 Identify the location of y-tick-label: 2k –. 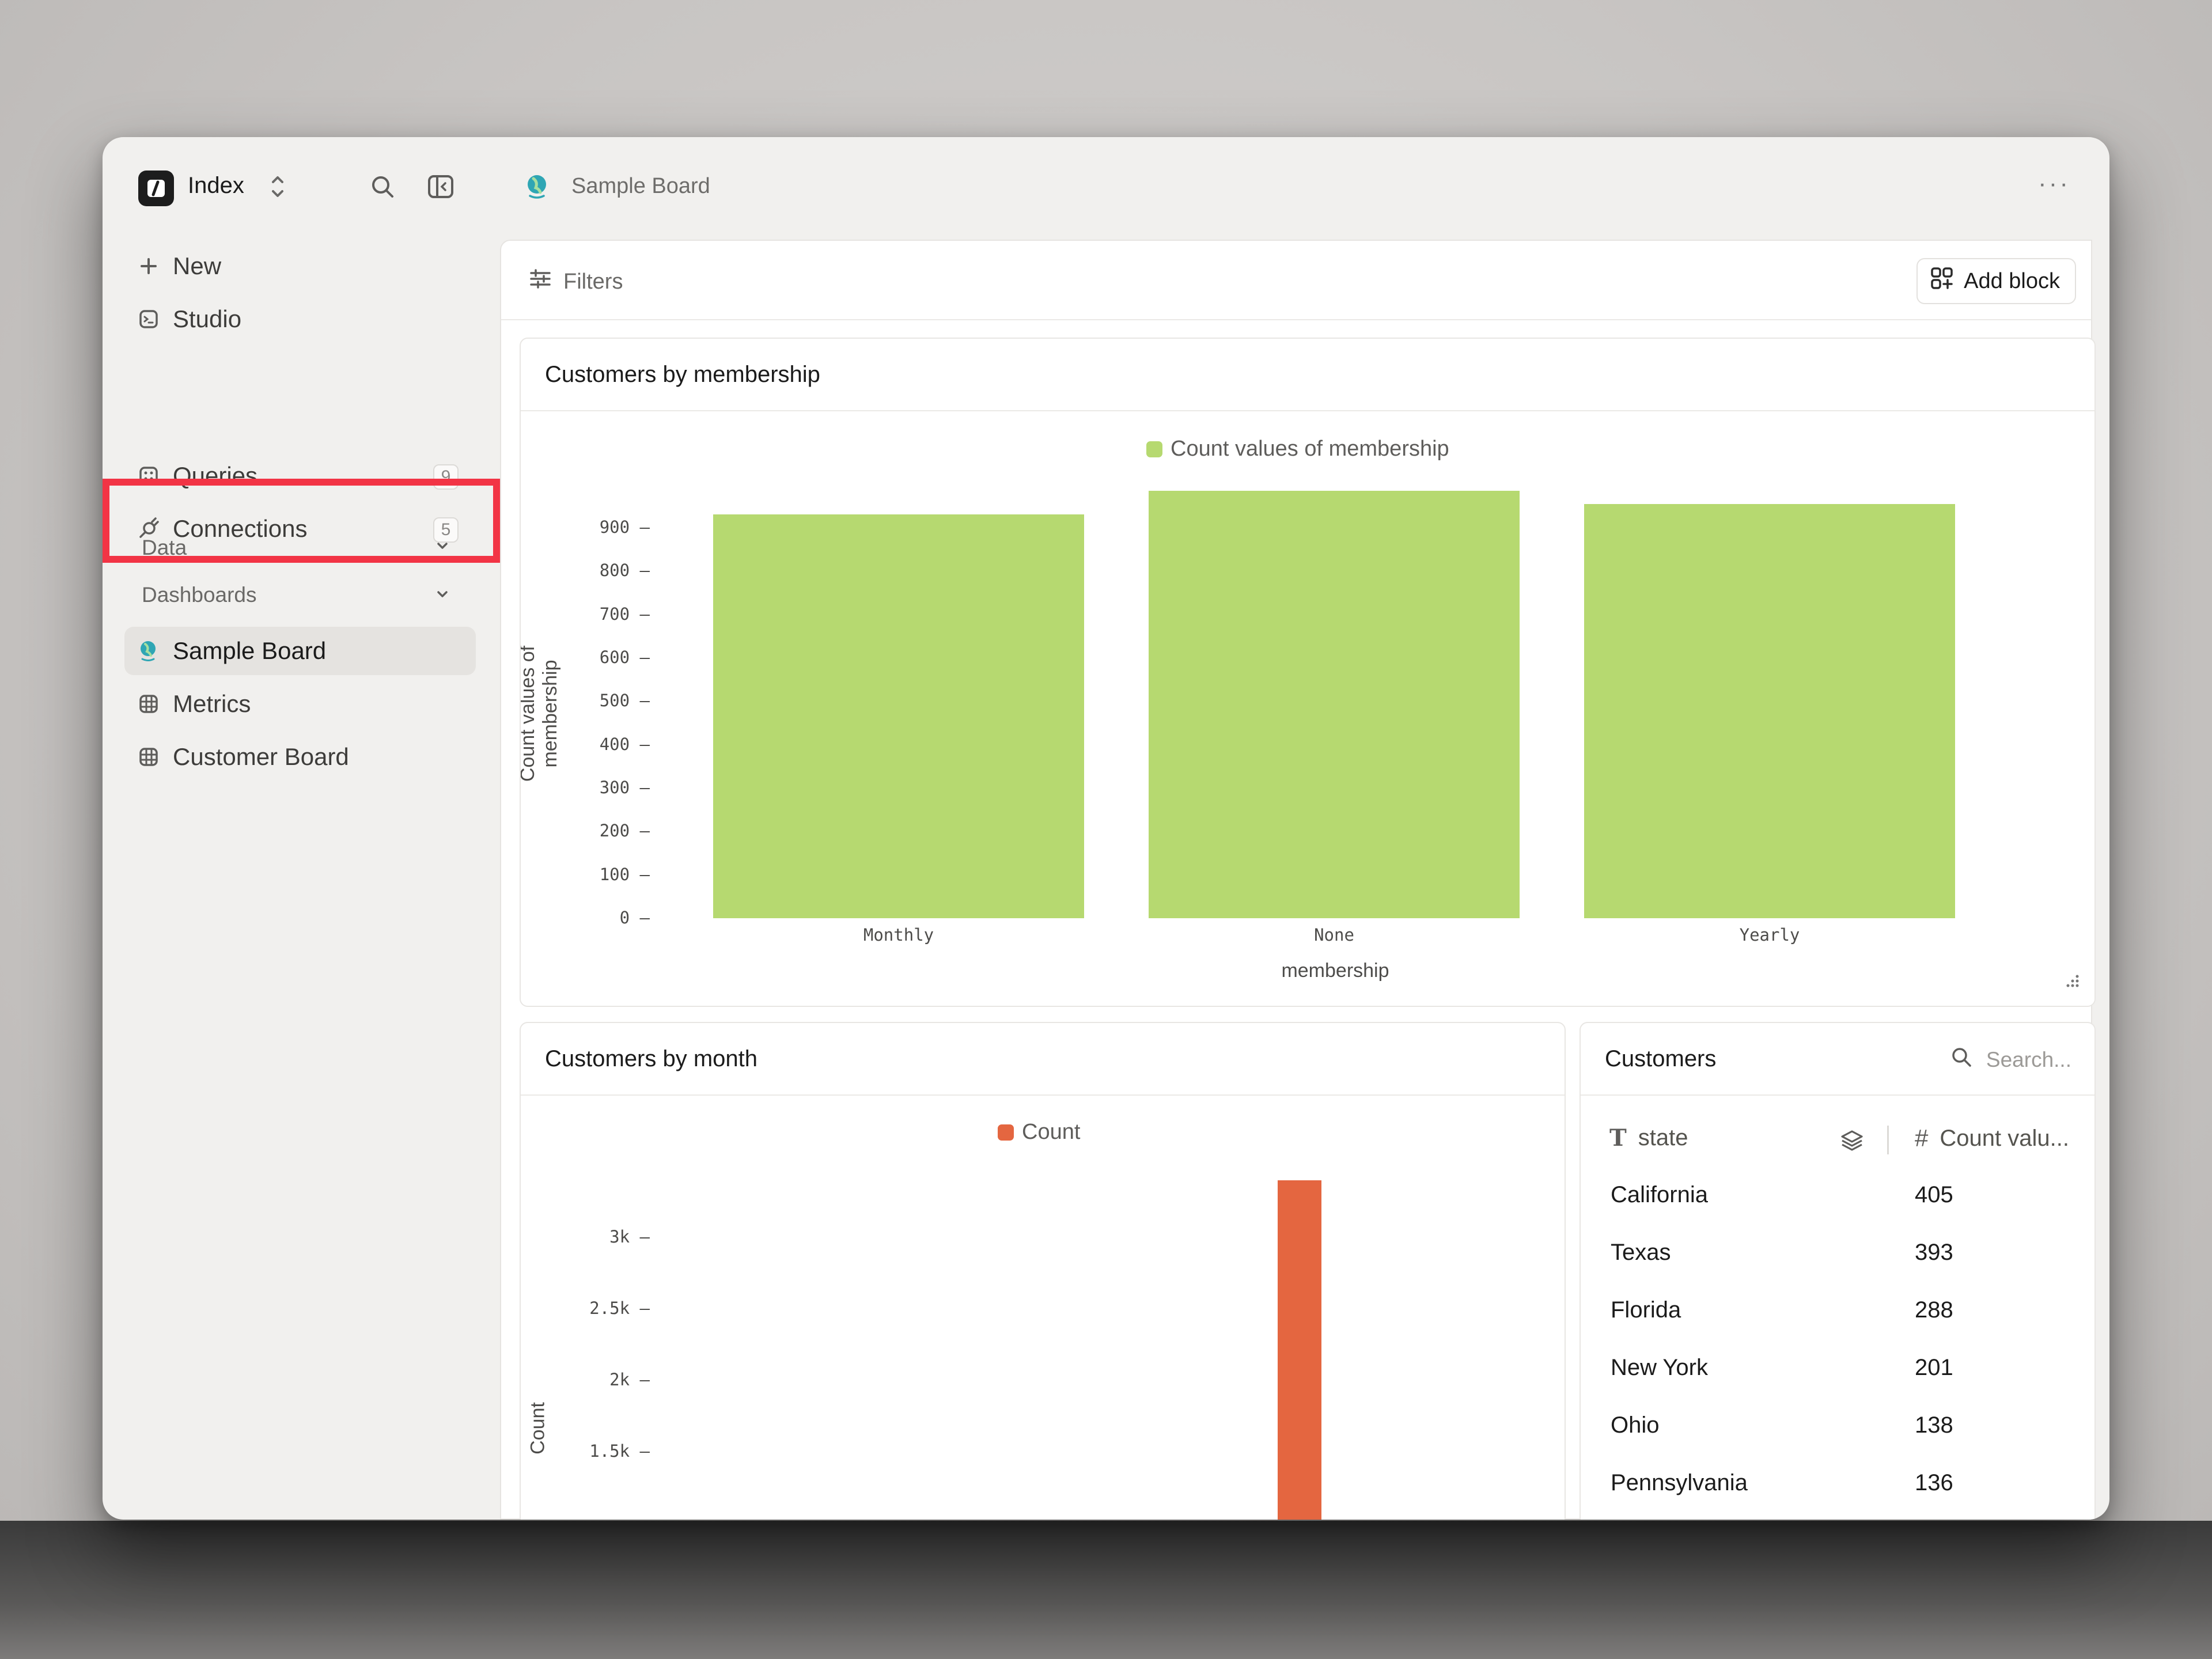
(629, 1379).